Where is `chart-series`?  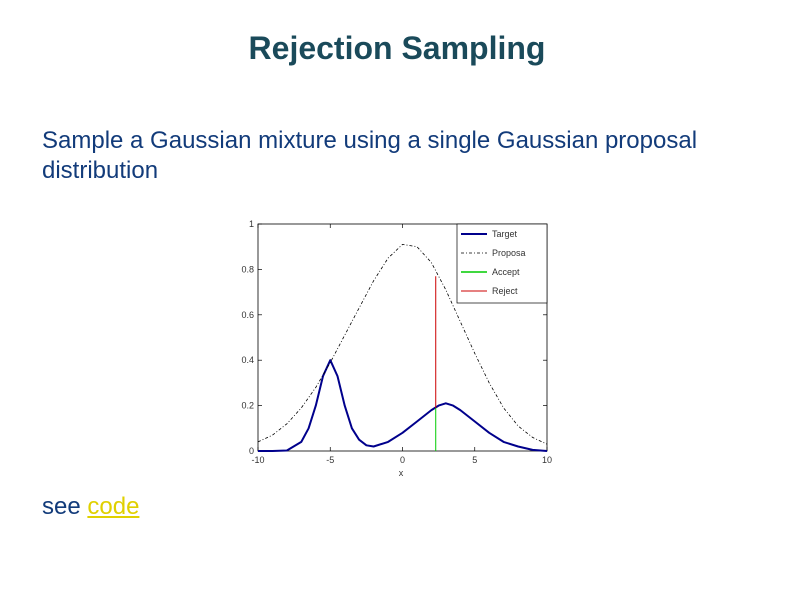
chart-series is located at coordinates (402, 348).